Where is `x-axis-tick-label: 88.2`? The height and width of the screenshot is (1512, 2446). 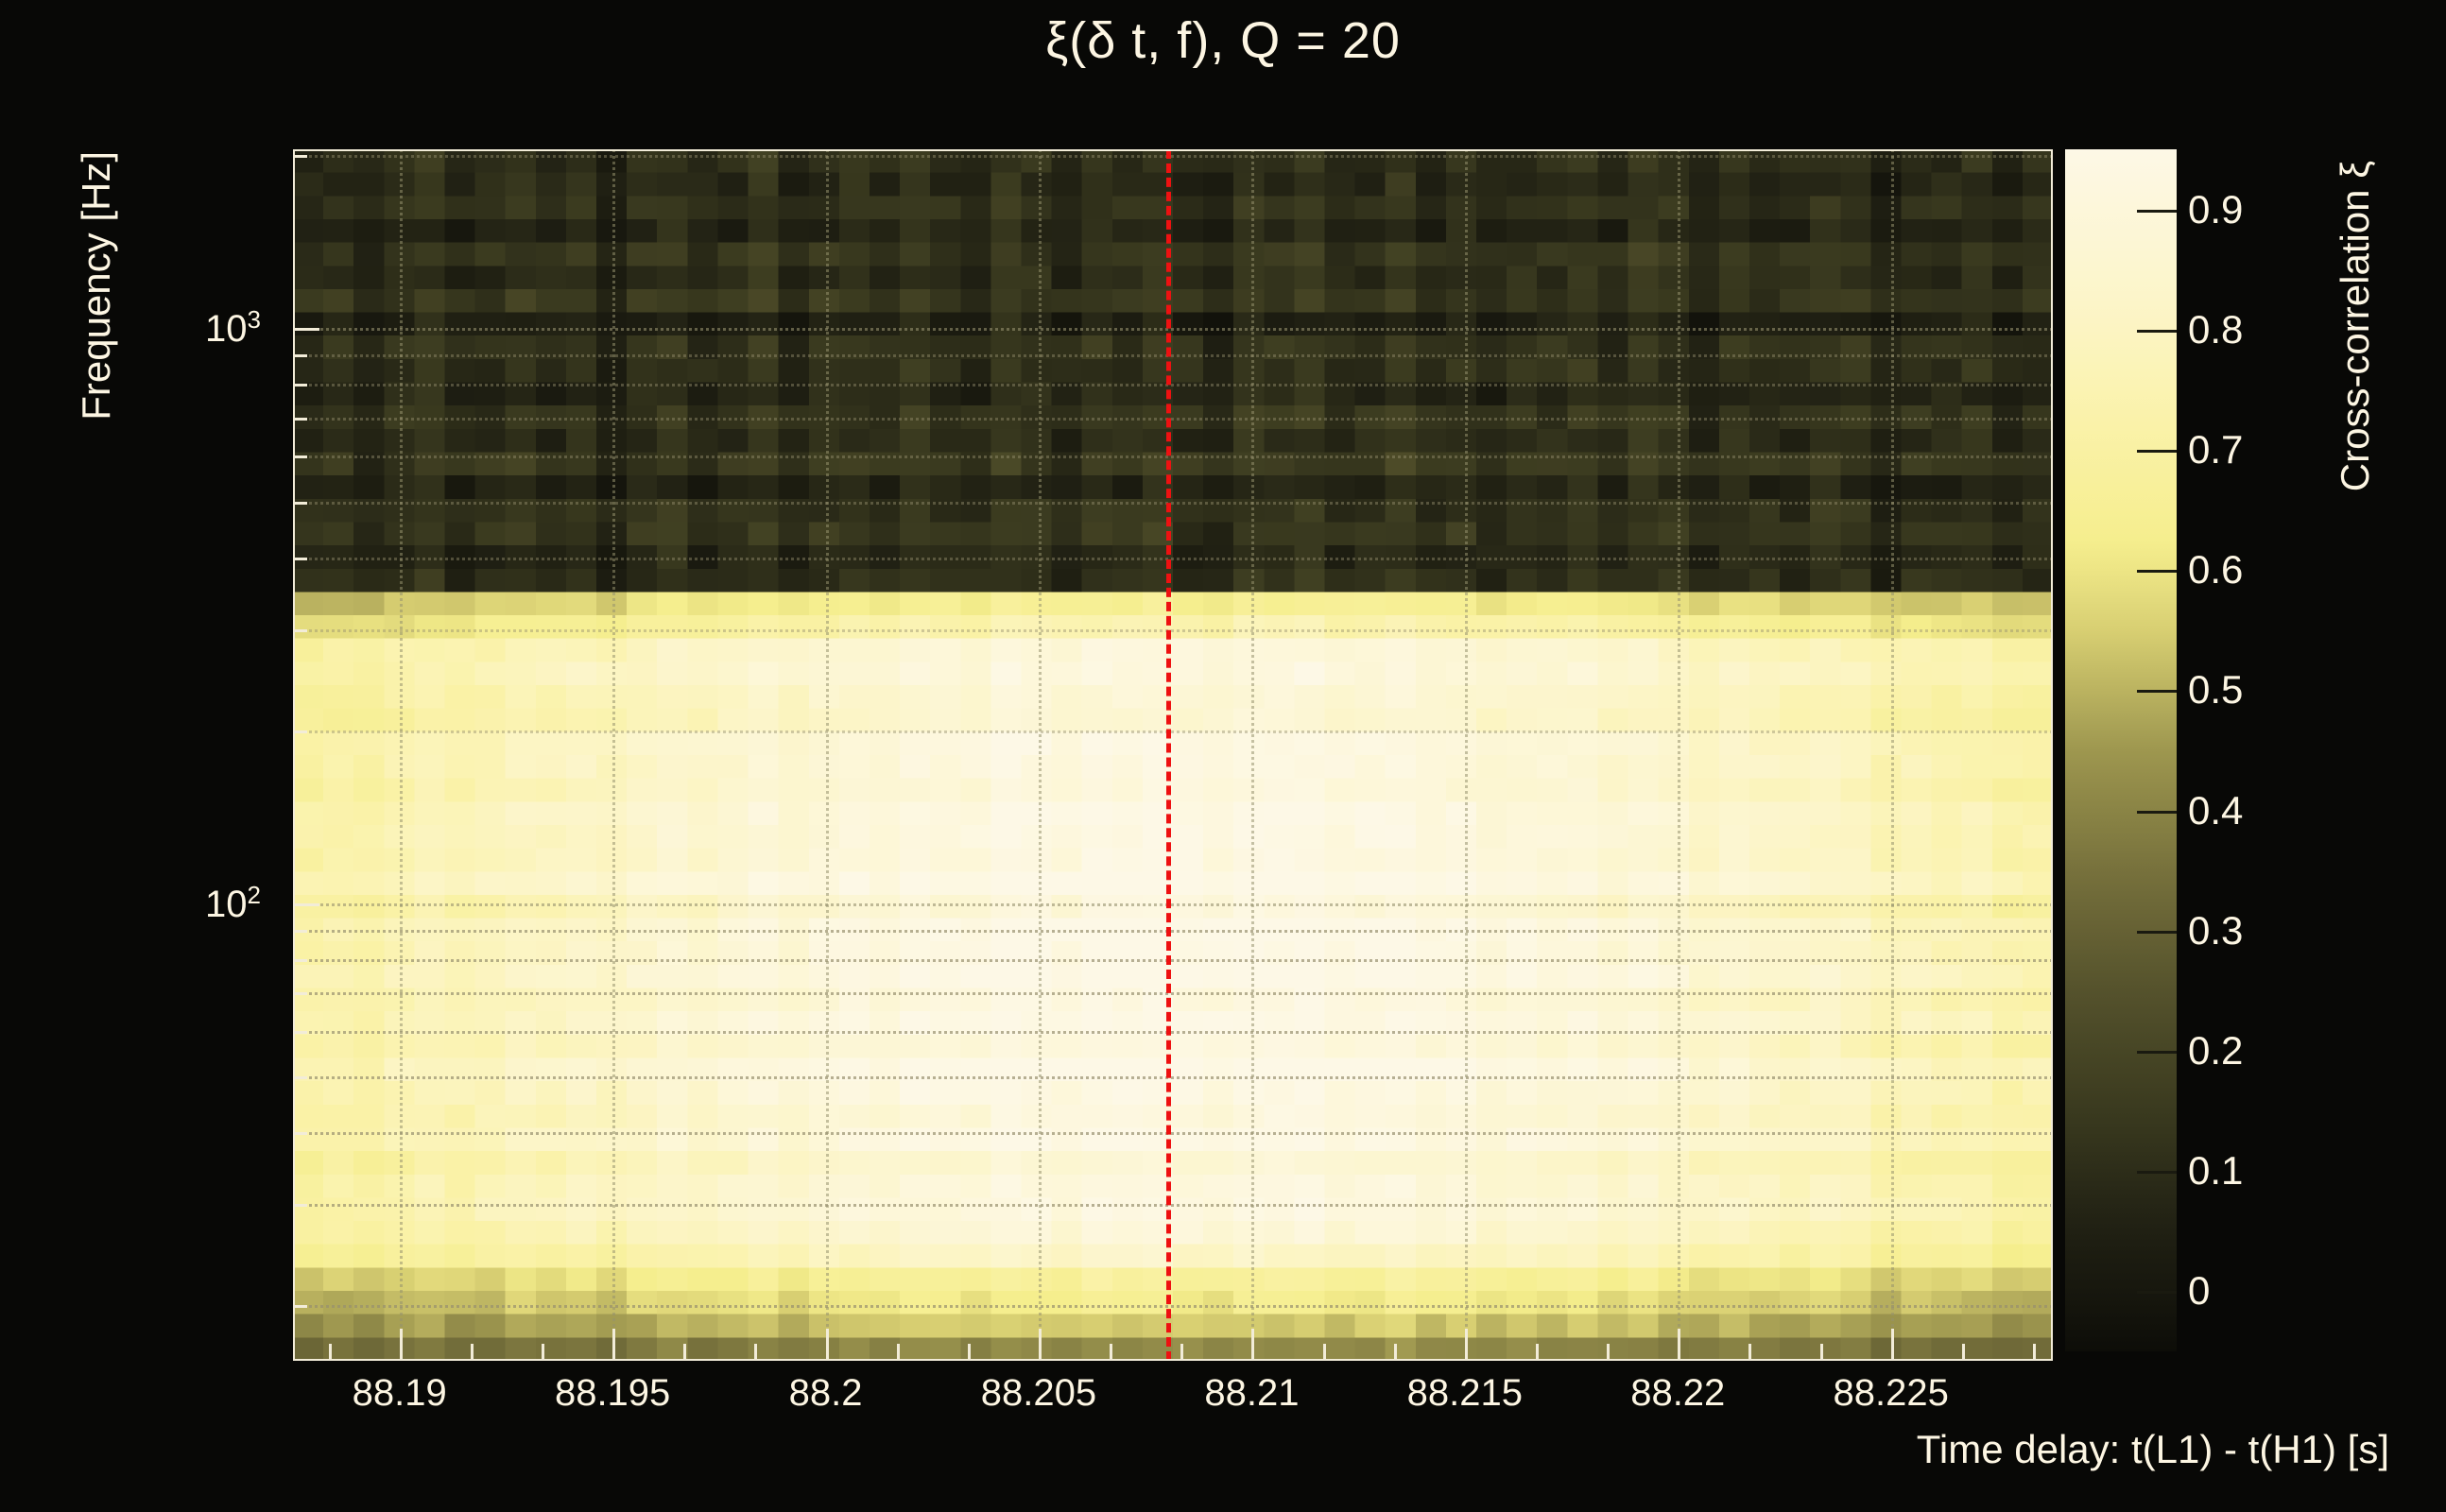 x-axis-tick-label: 88.2 is located at coordinates (825, 1393).